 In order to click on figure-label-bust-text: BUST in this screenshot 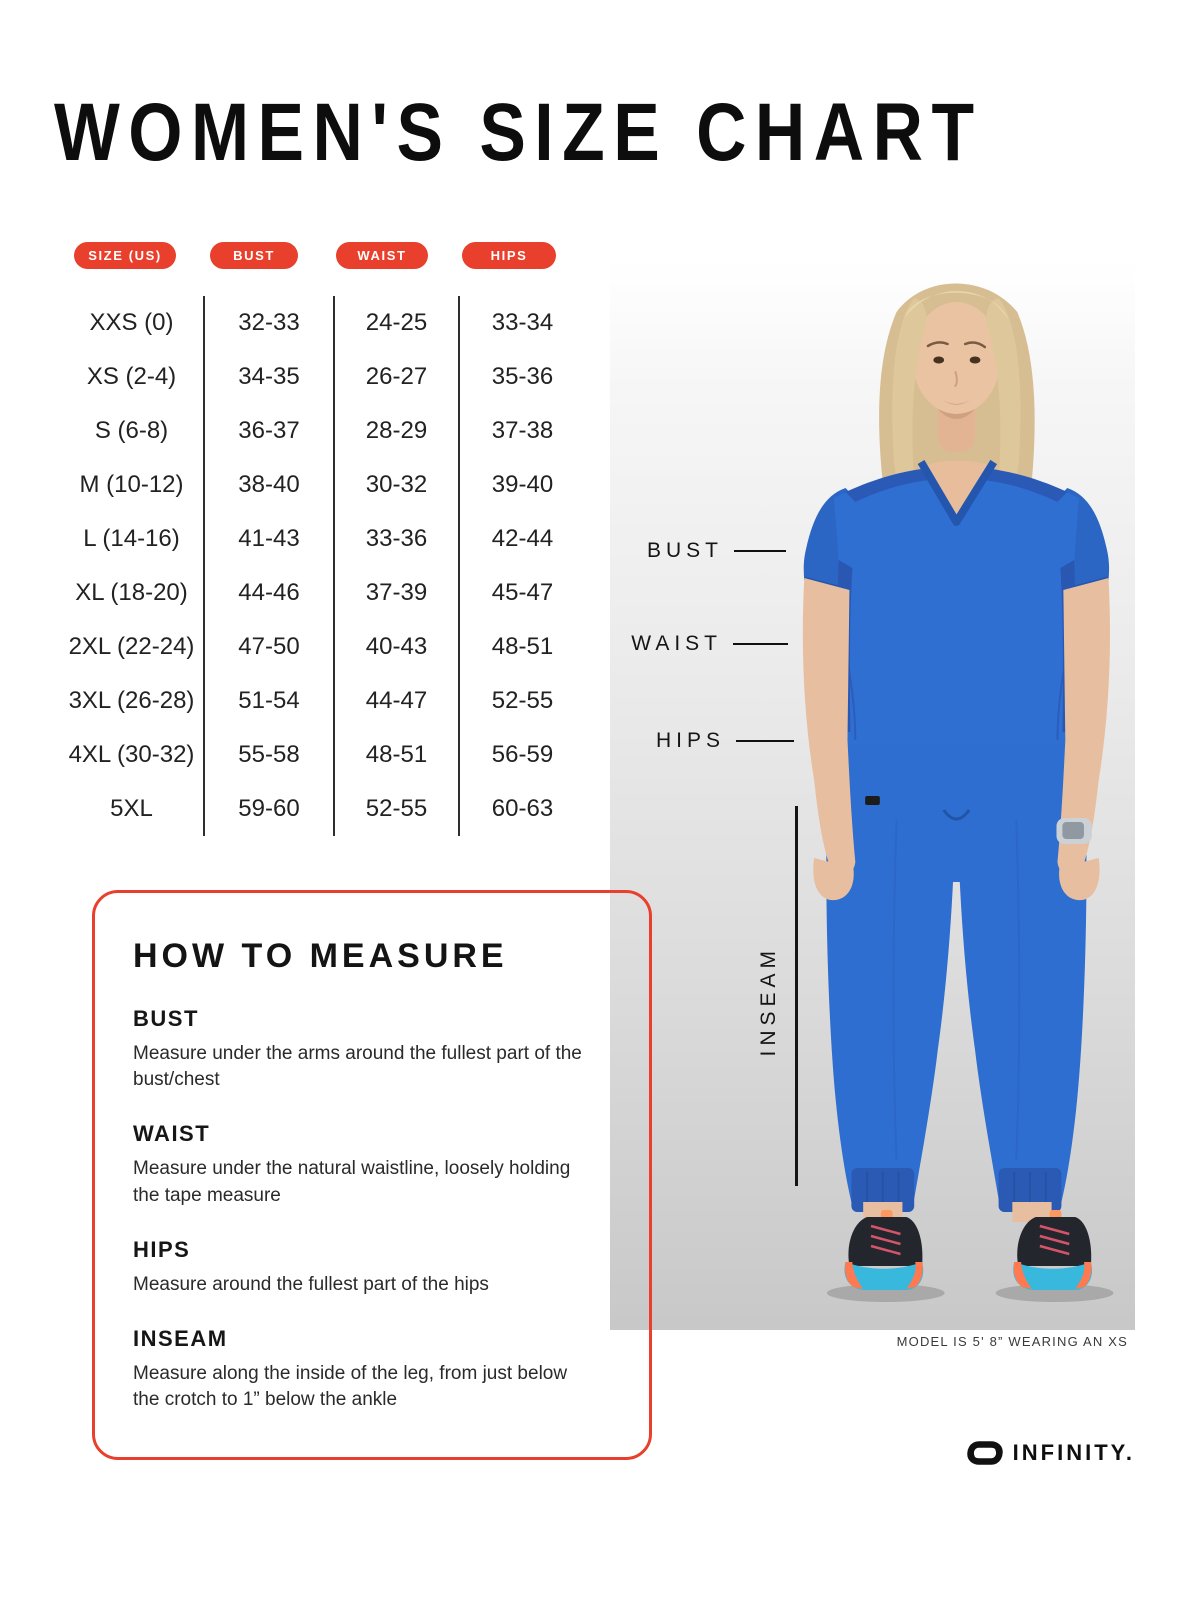, I will do `click(684, 550)`.